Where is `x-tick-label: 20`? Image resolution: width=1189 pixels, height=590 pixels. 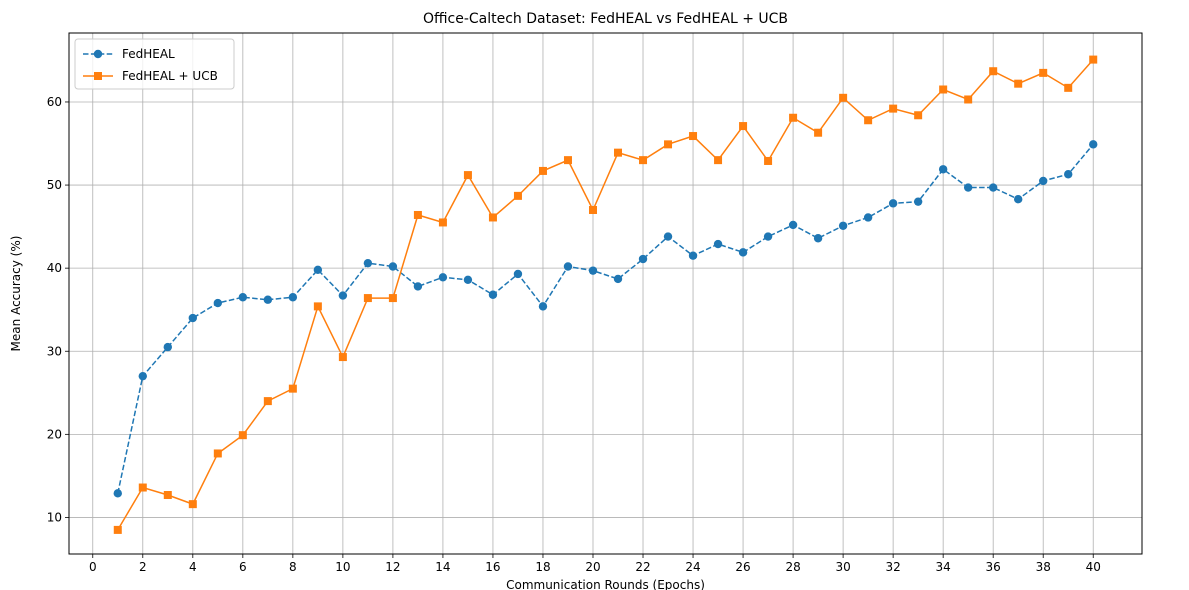 x-tick-label: 20 is located at coordinates (592, 567).